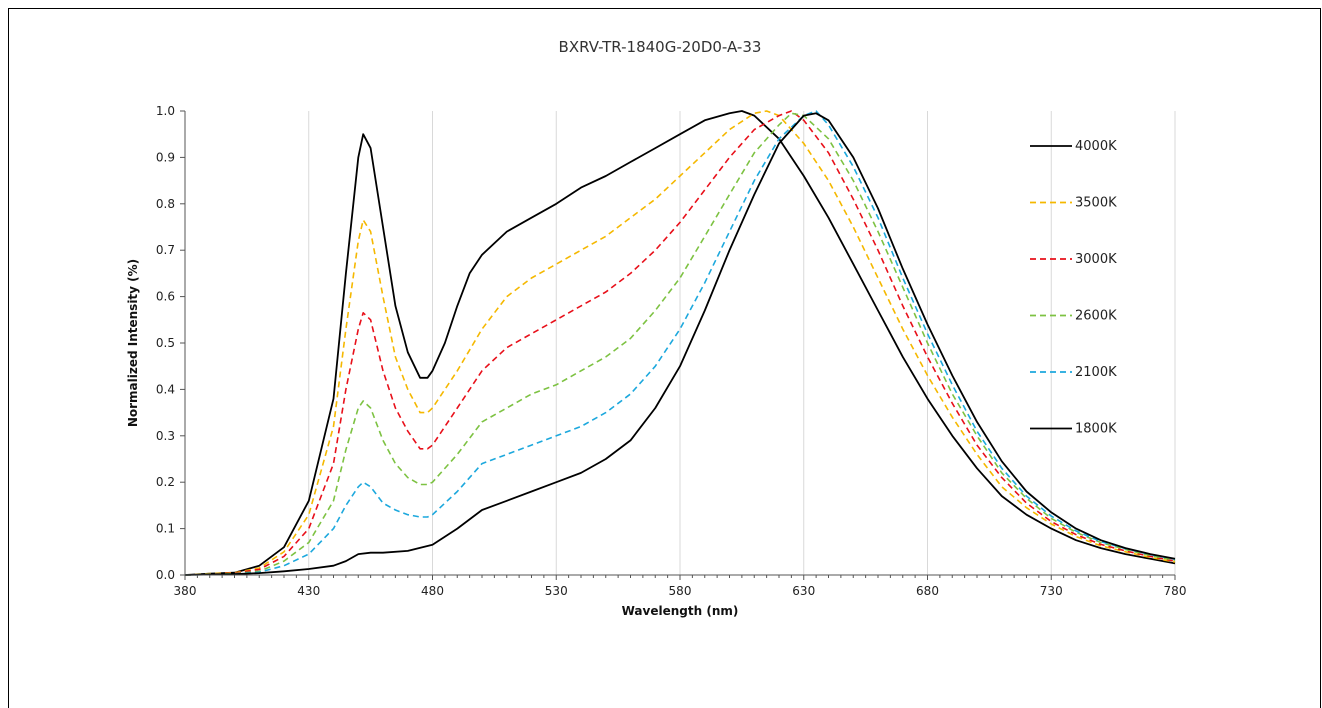 This screenshot has width=1322, height=708. What do you see at coordinates (165, 436) in the screenshot?
I see `y-tick-label-0.3: 0.3` at bounding box center [165, 436].